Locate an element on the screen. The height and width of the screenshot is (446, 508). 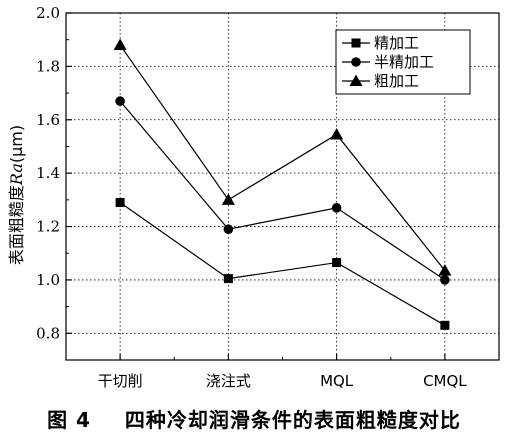
y-axis-ticks: 0.8 1.0 1.2 1.4 1.6 1.8 2.0 is located at coordinates (54, 182).